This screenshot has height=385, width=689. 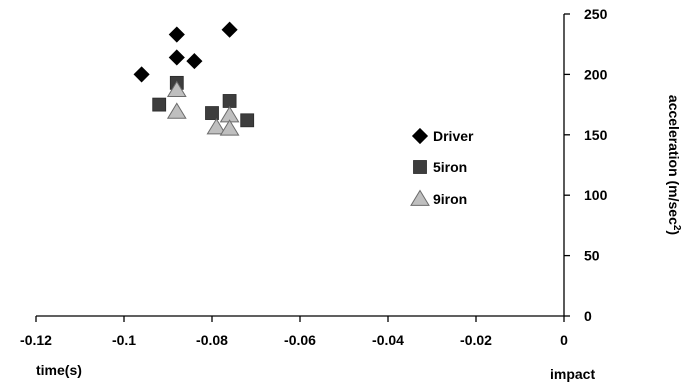 I want to click on y-tick-label: 0, so click(x=588, y=316).